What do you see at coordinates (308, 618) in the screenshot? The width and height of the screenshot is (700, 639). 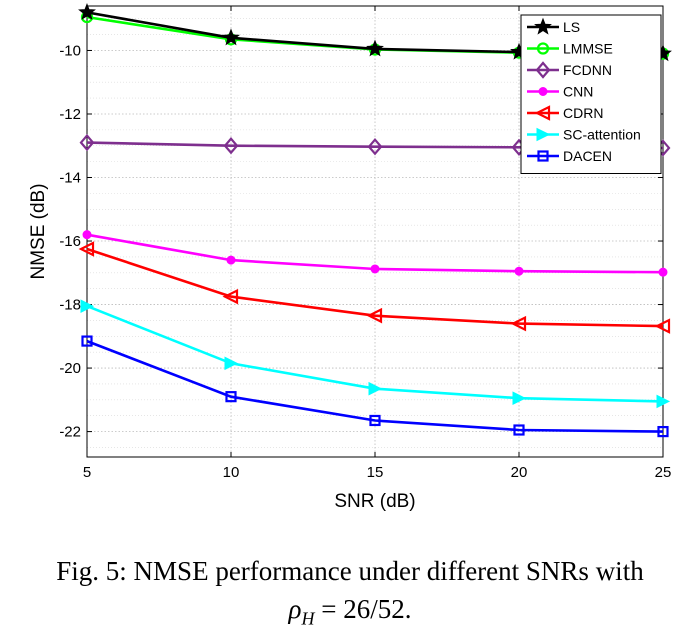 I see `rho-subscript: H` at bounding box center [308, 618].